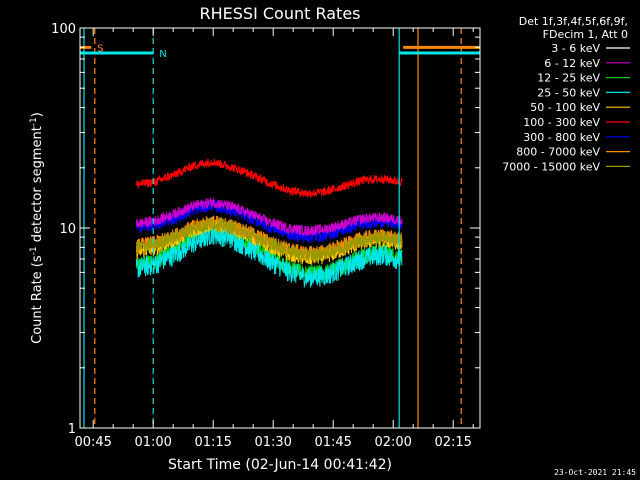  Describe the element at coordinates (585, 34) in the screenshot. I see `legend-header: FDecim 1, Att 0` at that location.